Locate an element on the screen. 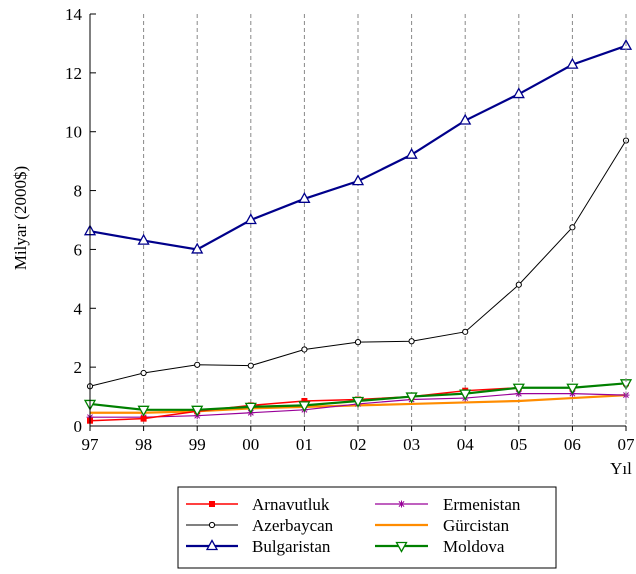 Image resolution: width=636 pixels, height=574 pixels. series-moldova is located at coordinates (358, 398).